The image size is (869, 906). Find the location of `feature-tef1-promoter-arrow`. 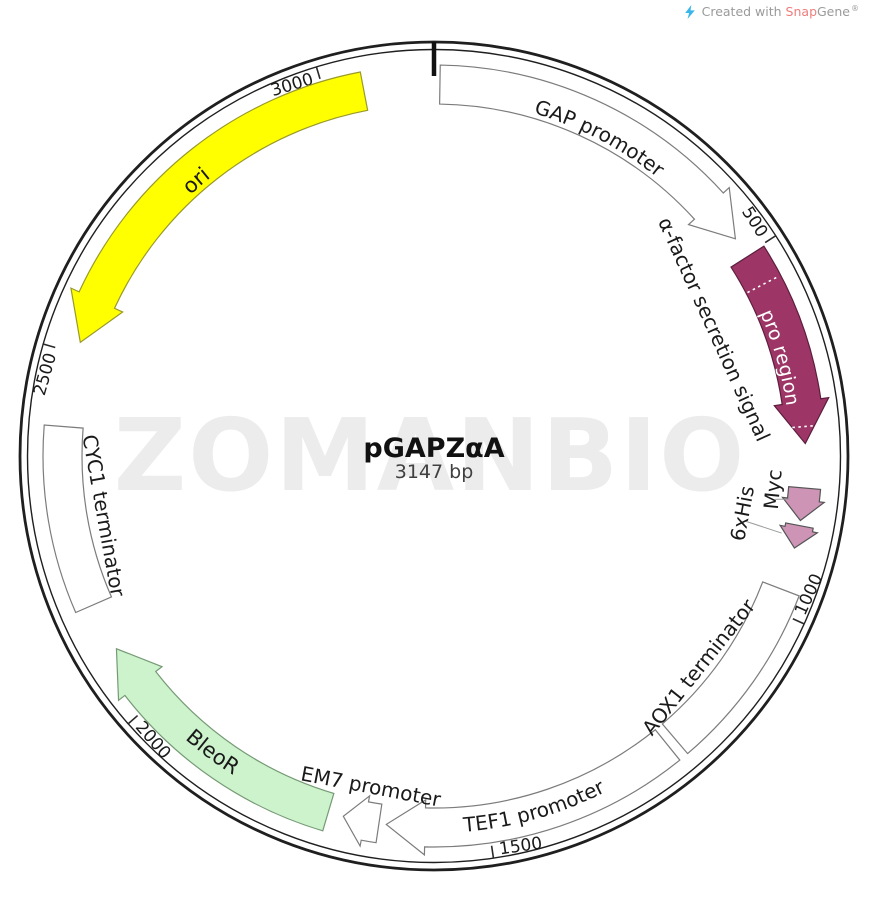

feature-tef1-promoter-arrow is located at coordinates (533, 792).